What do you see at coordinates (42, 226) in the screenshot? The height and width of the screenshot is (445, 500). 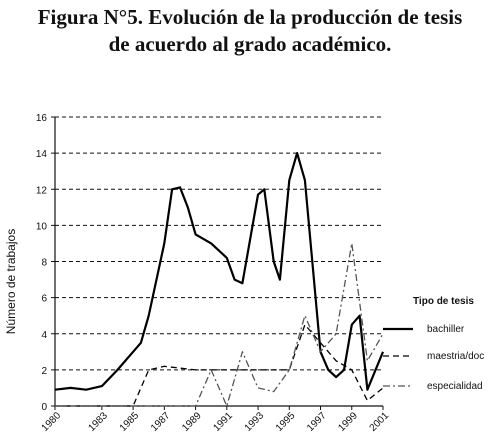 I see `y-tick-label: 10` at bounding box center [42, 226].